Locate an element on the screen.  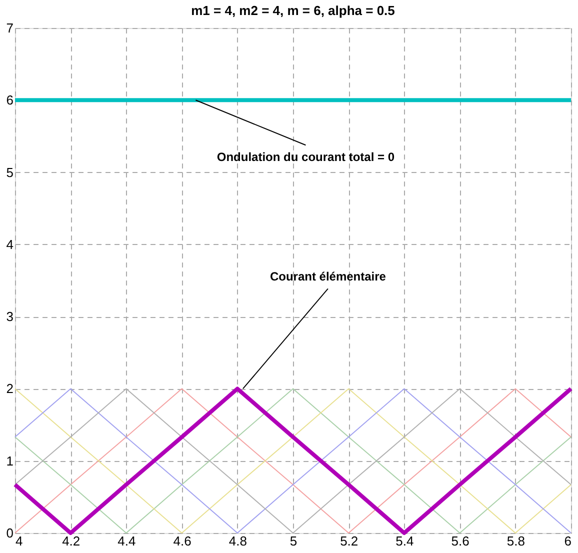
annotation: Ondulation du courant total = 0 is located at coordinates (305, 157).